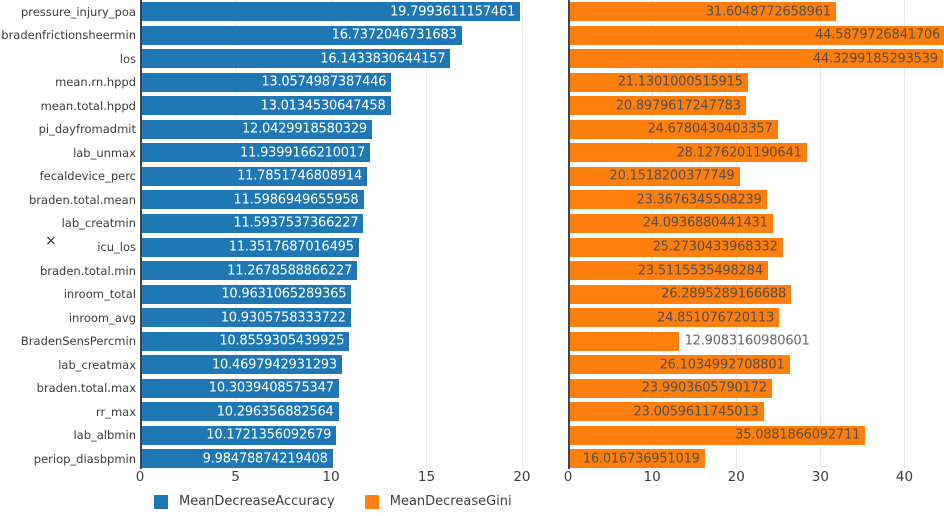  Describe the element at coordinates (739, 153) in the screenshot. I see `bar-value-label: 28.1276201190641` at that location.